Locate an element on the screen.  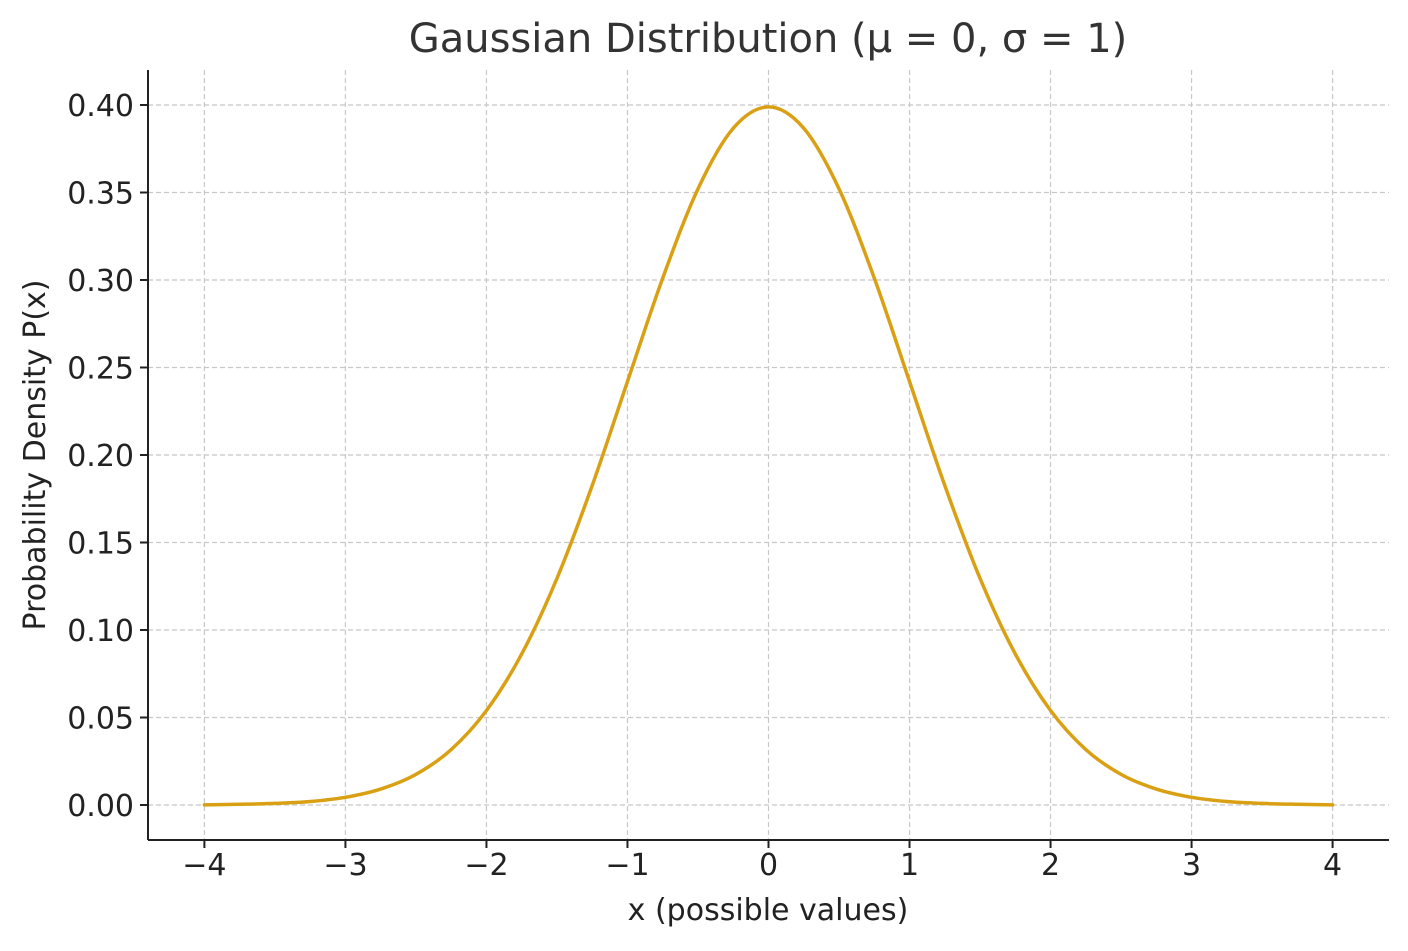
y-tick-label: 0.05 is located at coordinates (100, 719).